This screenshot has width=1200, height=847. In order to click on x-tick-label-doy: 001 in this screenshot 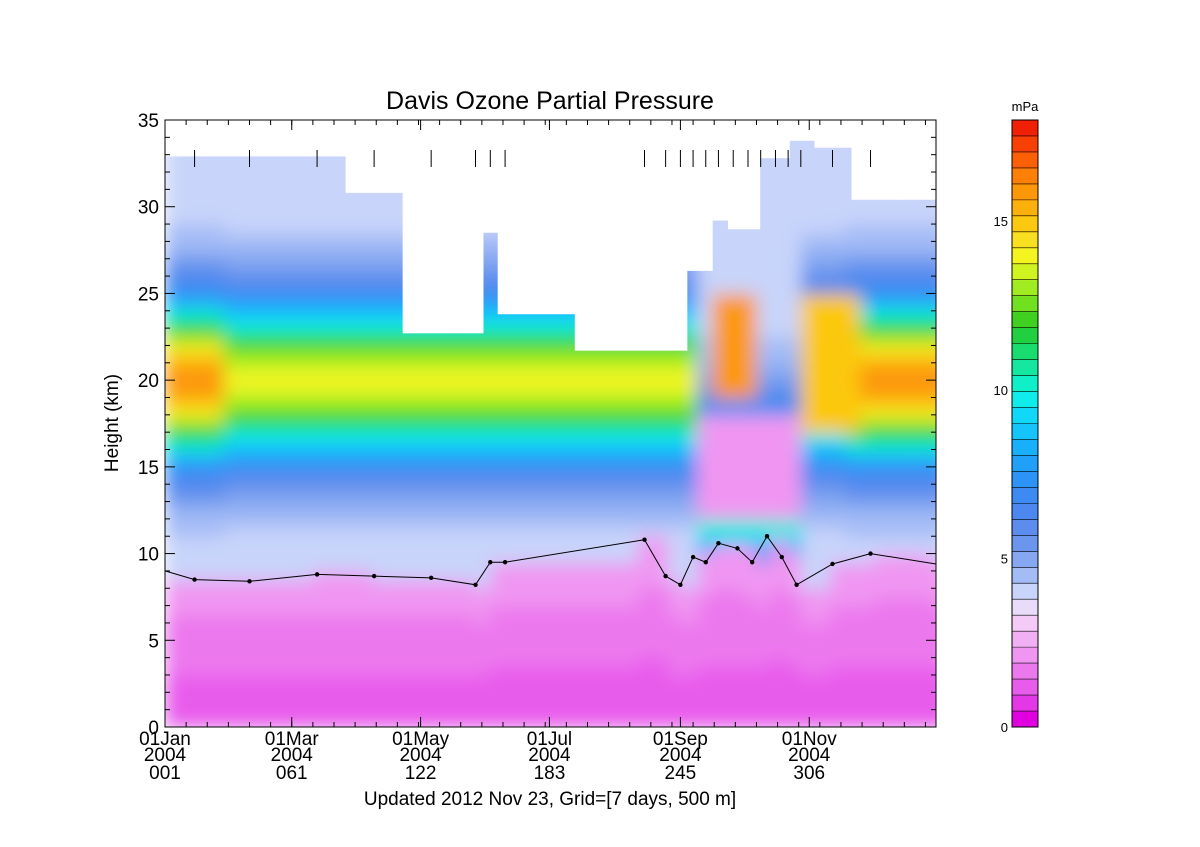, I will do `click(165, 773)`.